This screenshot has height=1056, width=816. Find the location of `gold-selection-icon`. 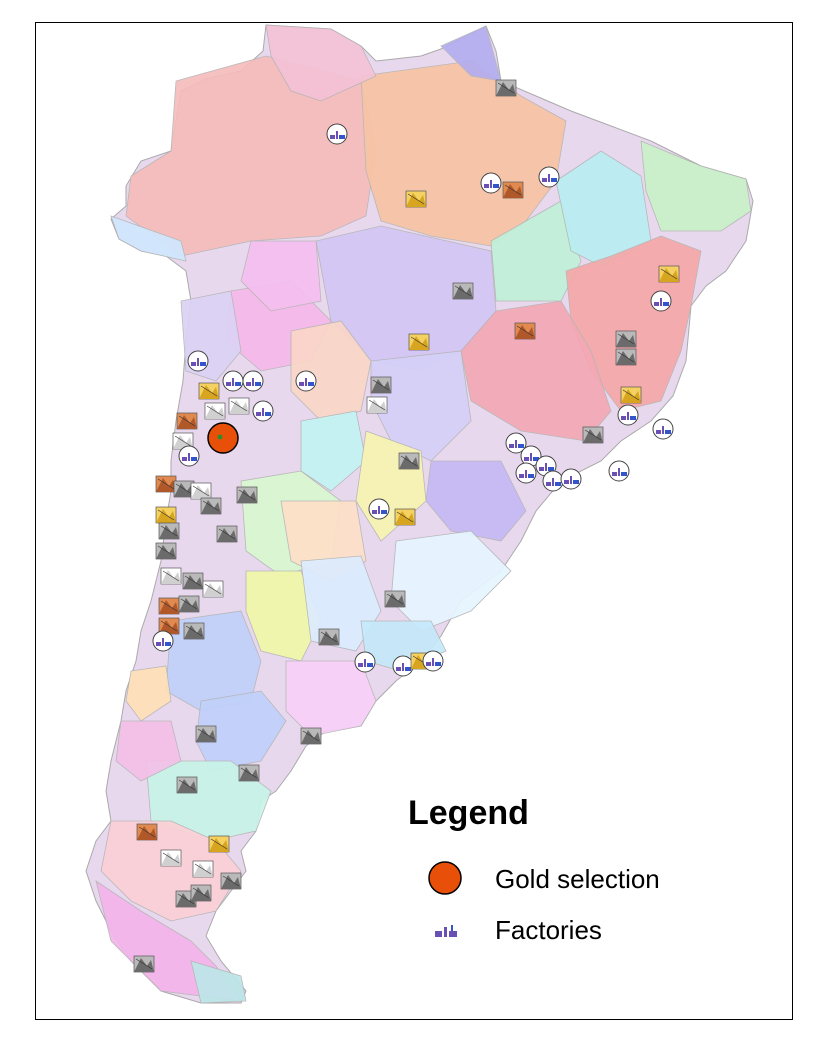

gold-selection-icon is located at coordinates (445, 878).